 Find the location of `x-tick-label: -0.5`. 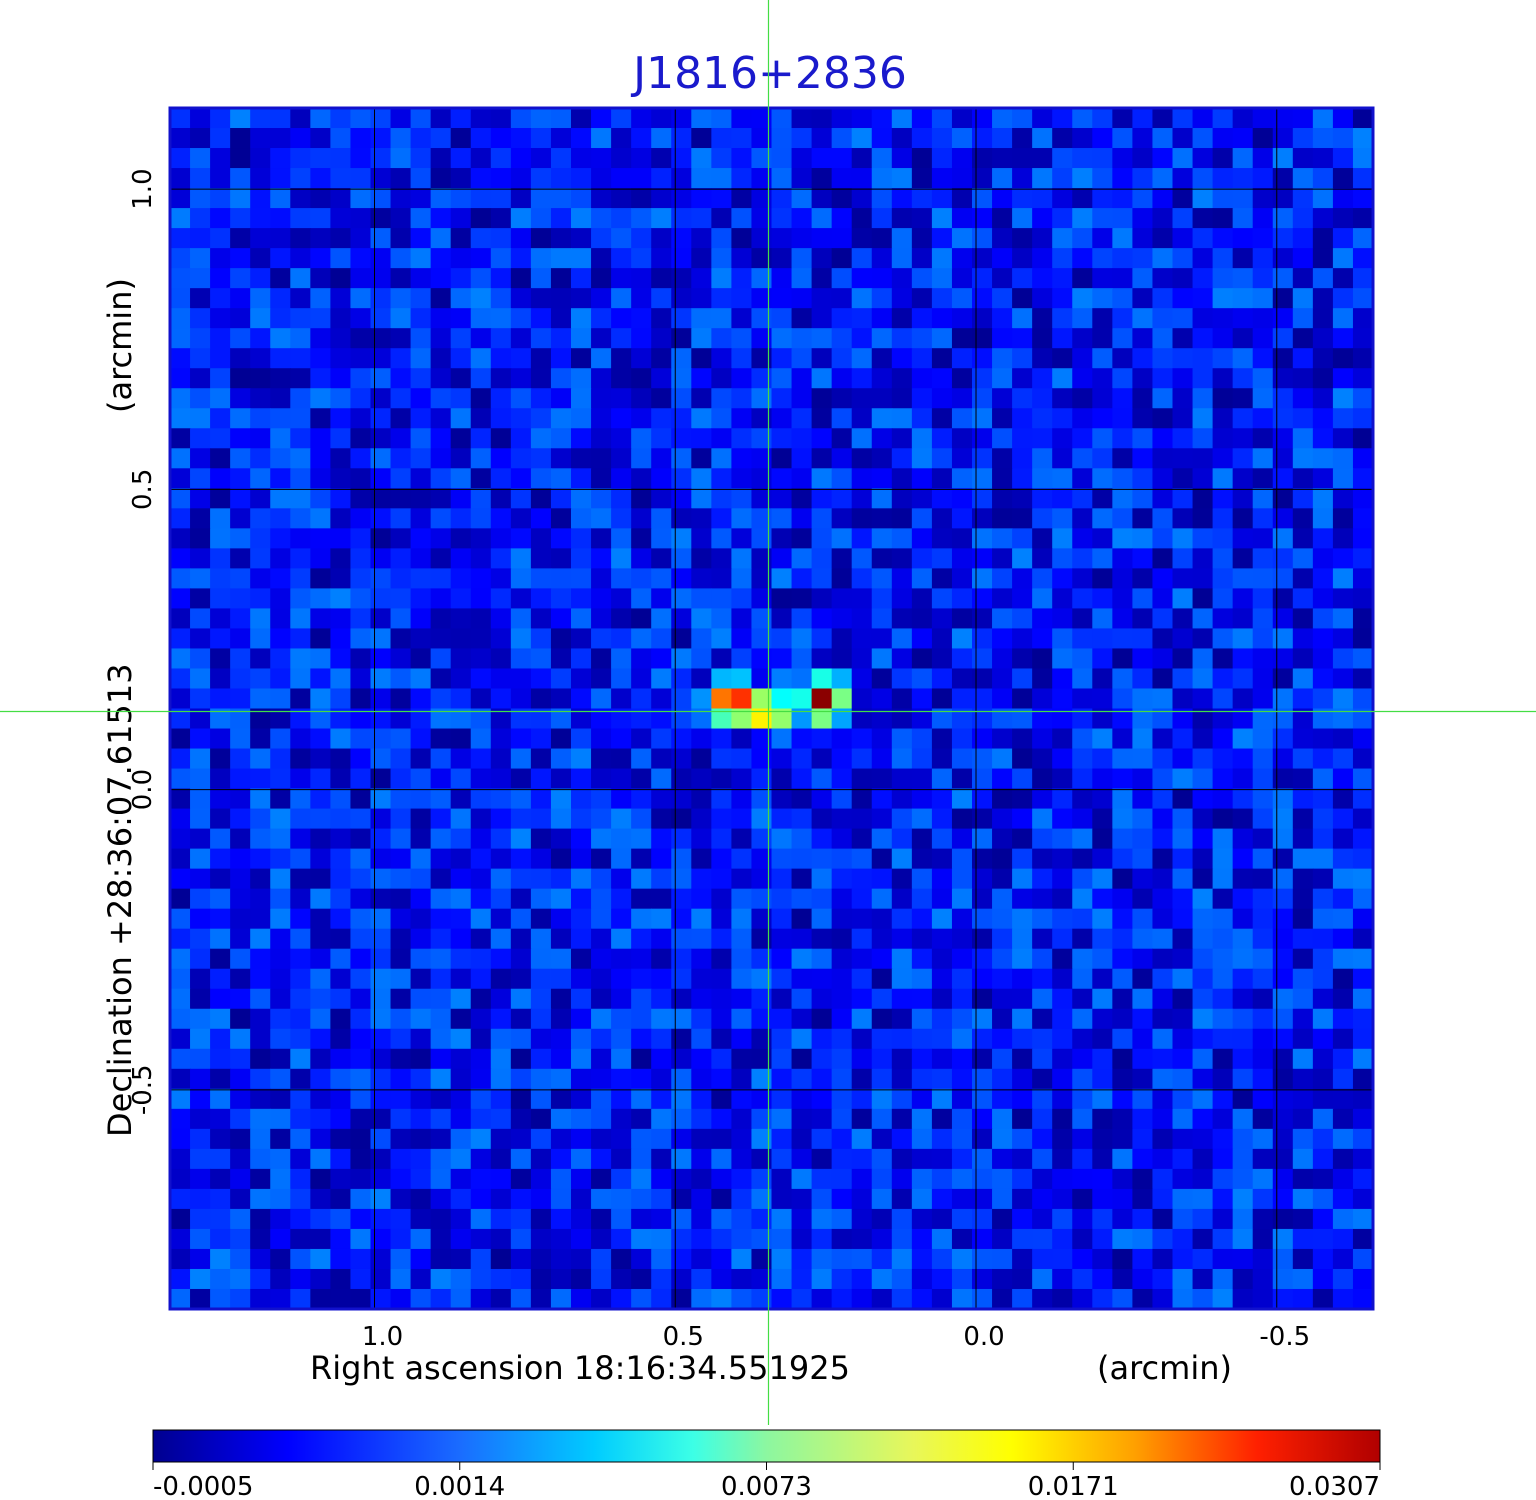

x-tick-label: -0.5 is located at coordinates (1284, 1337).